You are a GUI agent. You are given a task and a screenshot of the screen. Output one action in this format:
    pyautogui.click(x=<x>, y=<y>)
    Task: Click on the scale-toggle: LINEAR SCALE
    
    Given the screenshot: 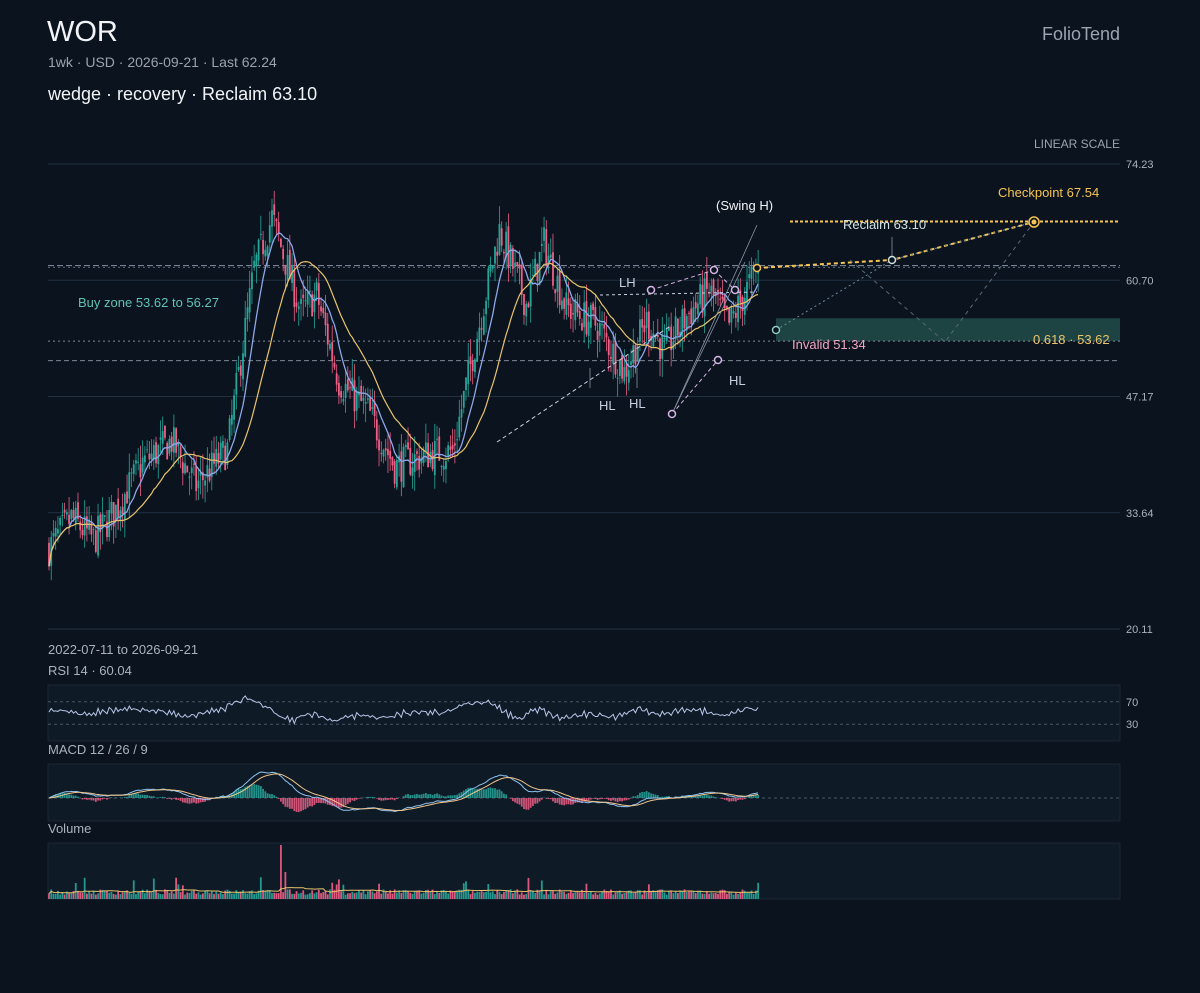 What is the action you would take?
    pyautogui.click(x=1076, y=144)
    